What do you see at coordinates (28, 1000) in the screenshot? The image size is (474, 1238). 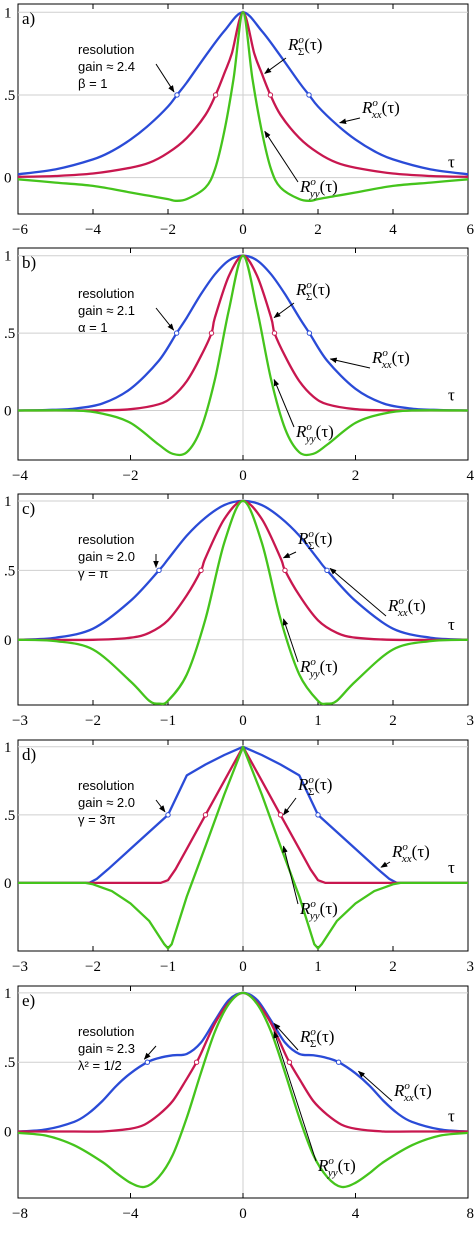 I see `panel-label: e)` at bounding box center [28, 1000].